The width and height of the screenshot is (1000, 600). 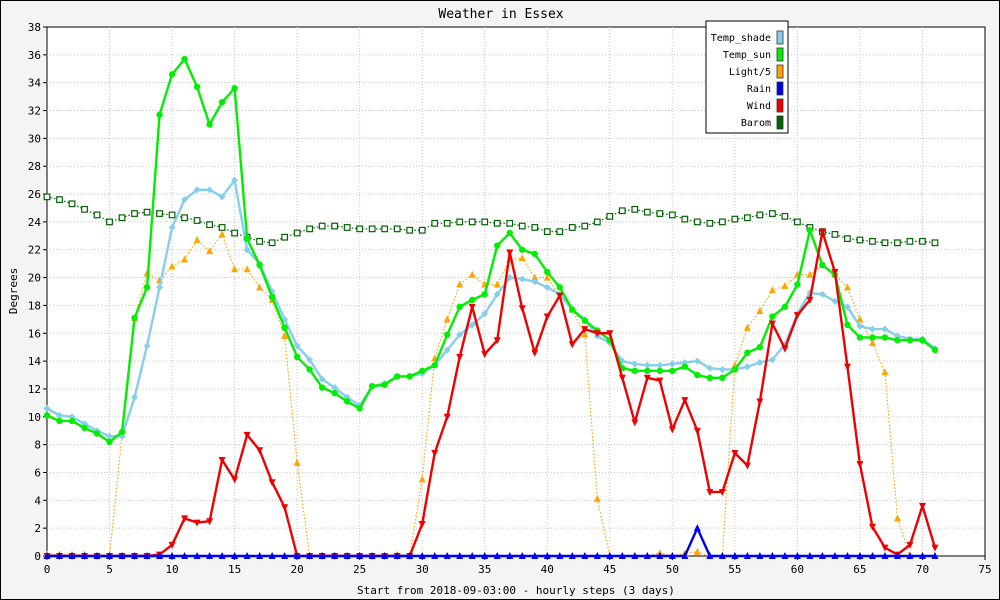 I want to click on legend-item-temp-sun: Temp_sun, so click(x=753, y=54).